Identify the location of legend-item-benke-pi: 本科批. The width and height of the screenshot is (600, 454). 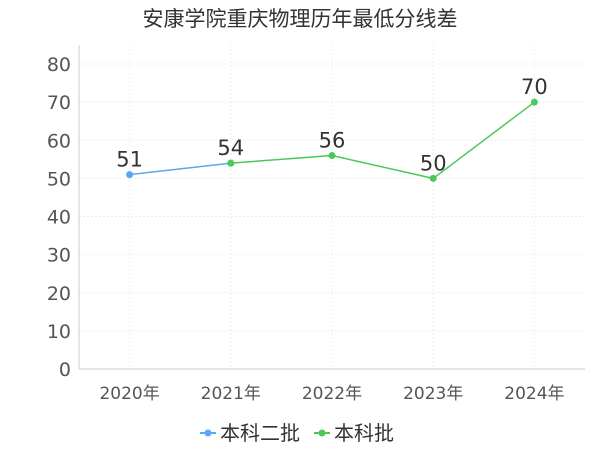
(354, 433).